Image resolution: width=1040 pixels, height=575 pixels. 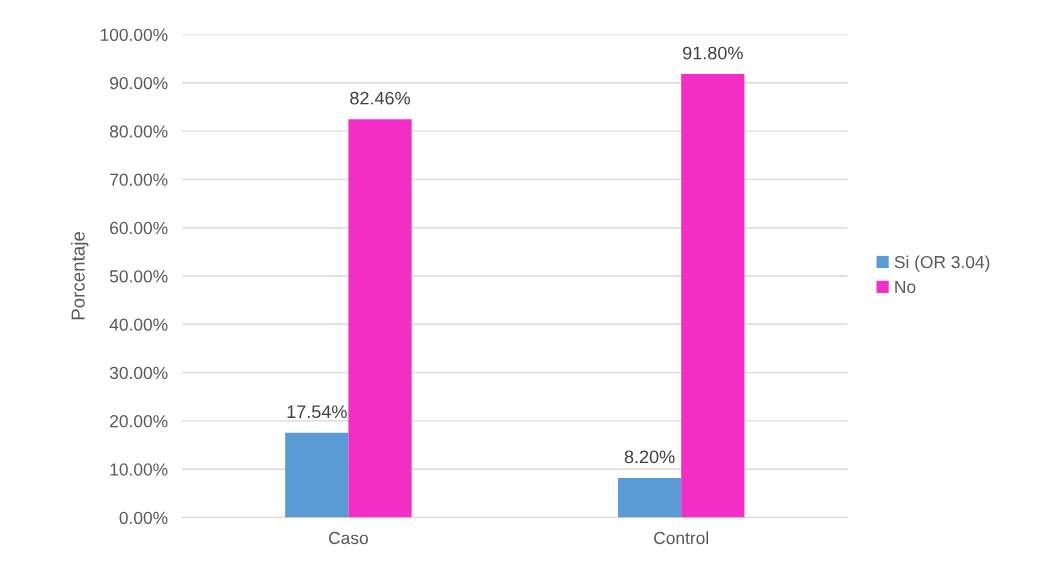 I want to click on legend-label: No, so click(x=905, y=287).